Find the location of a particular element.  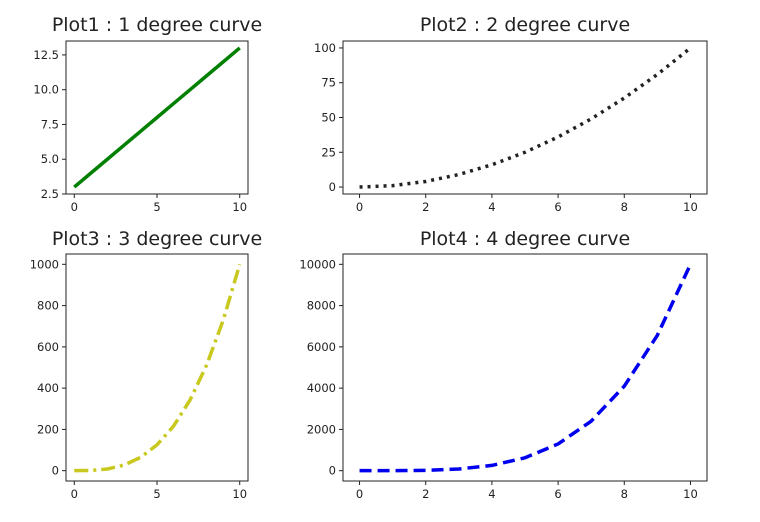

axes-frame is located at coordinates (525, 117).